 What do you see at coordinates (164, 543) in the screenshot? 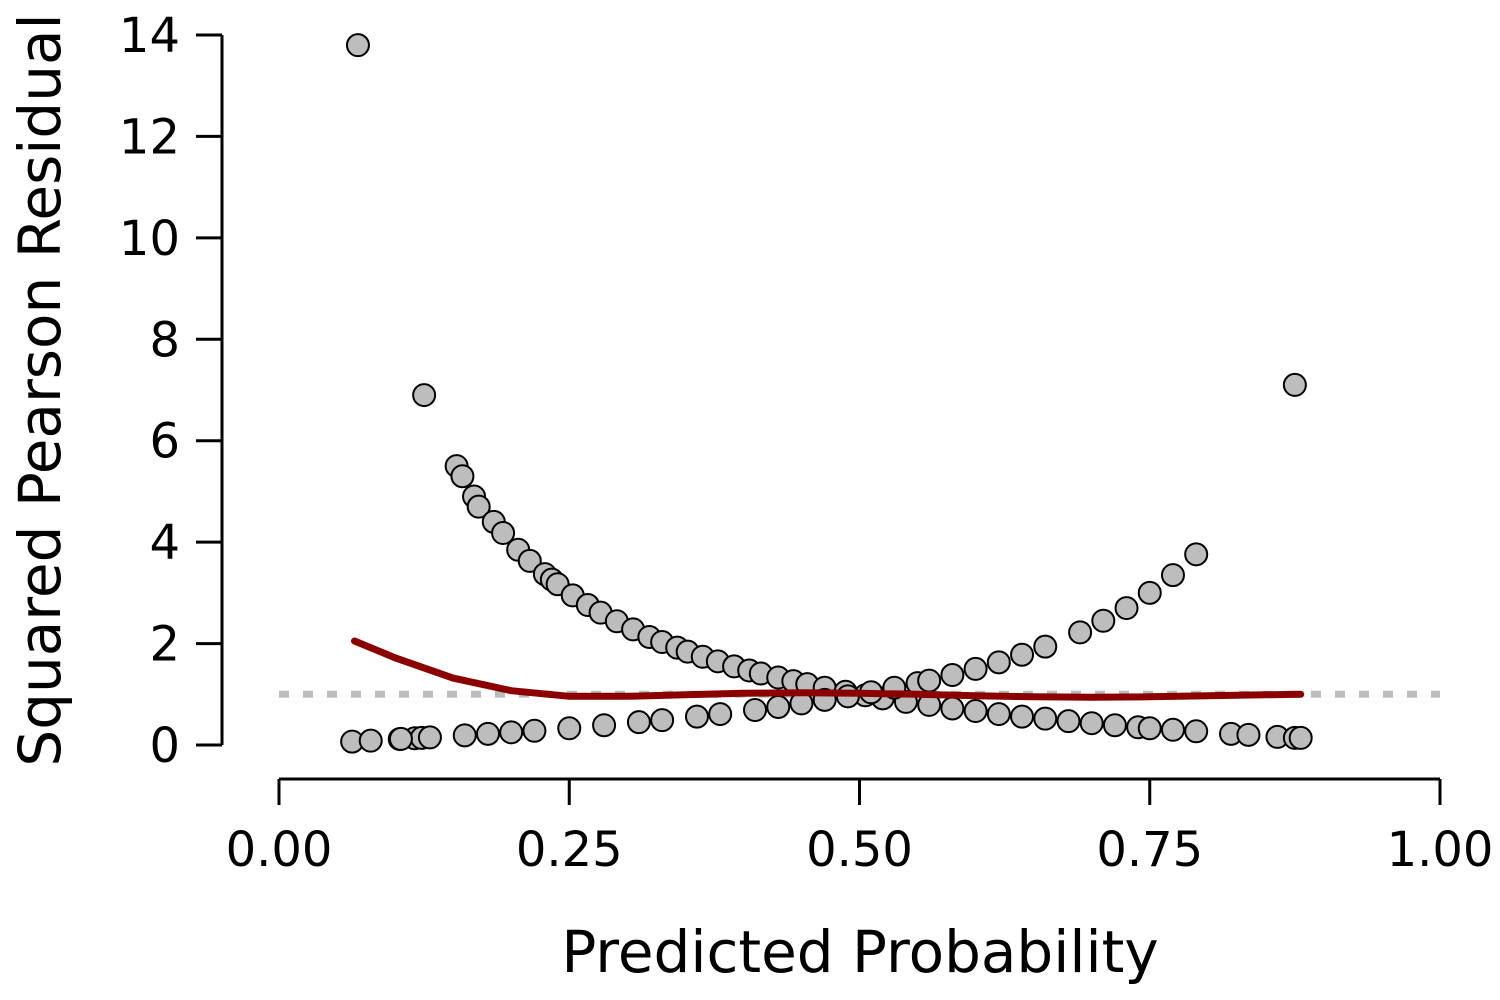
I see `y-tick-label: 4` at bounding box center [164, 543].